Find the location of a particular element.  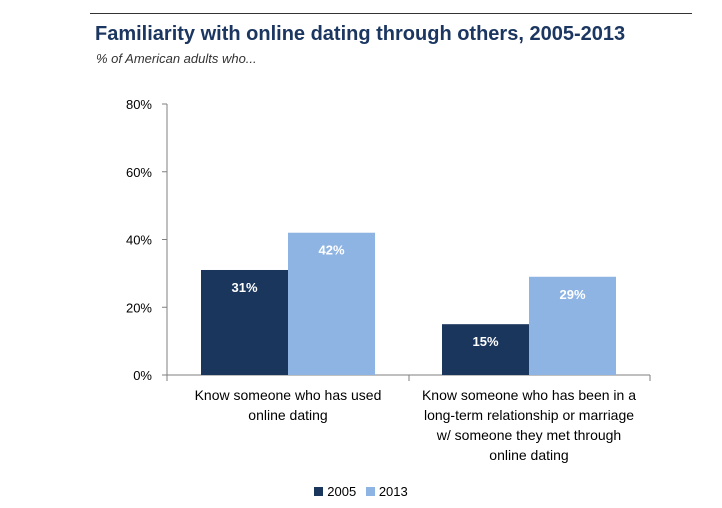

top-rule is located at coordinates (391, 13).